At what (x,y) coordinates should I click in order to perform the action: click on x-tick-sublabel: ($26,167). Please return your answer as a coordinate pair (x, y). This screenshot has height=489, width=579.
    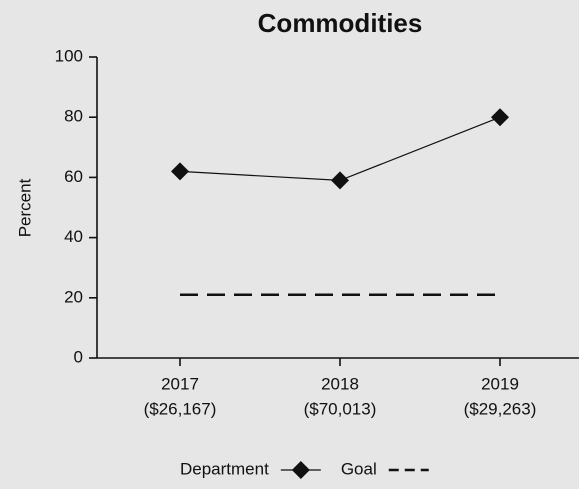
    Looking at the image, I should click on (180, 408).